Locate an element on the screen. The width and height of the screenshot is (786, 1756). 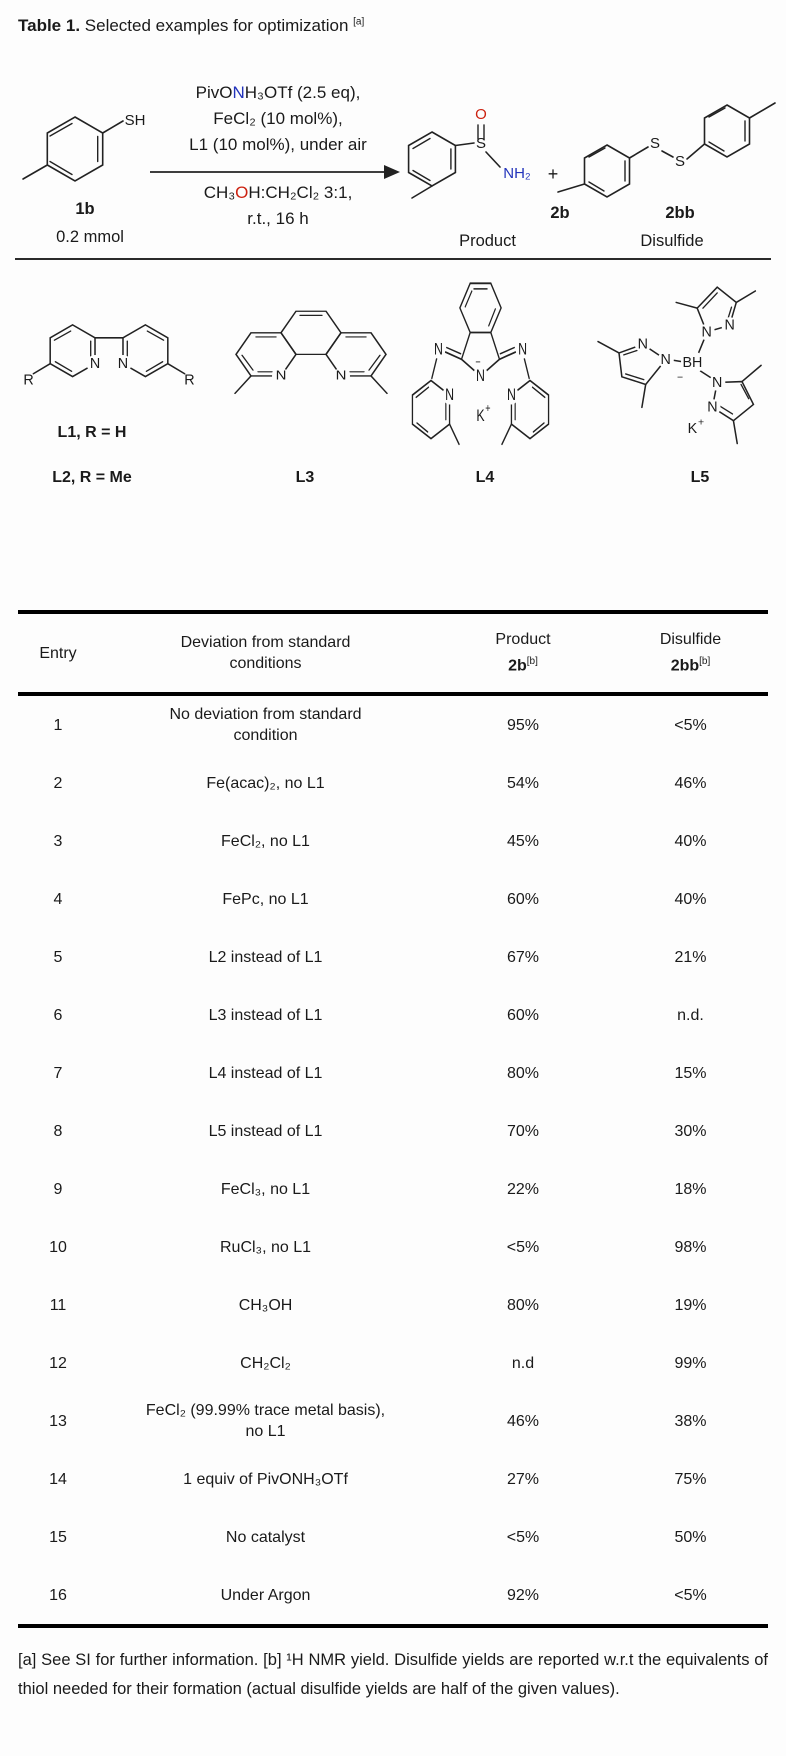
cell-deviation: No deviation from standard condition is located at coordinates (265, 725).